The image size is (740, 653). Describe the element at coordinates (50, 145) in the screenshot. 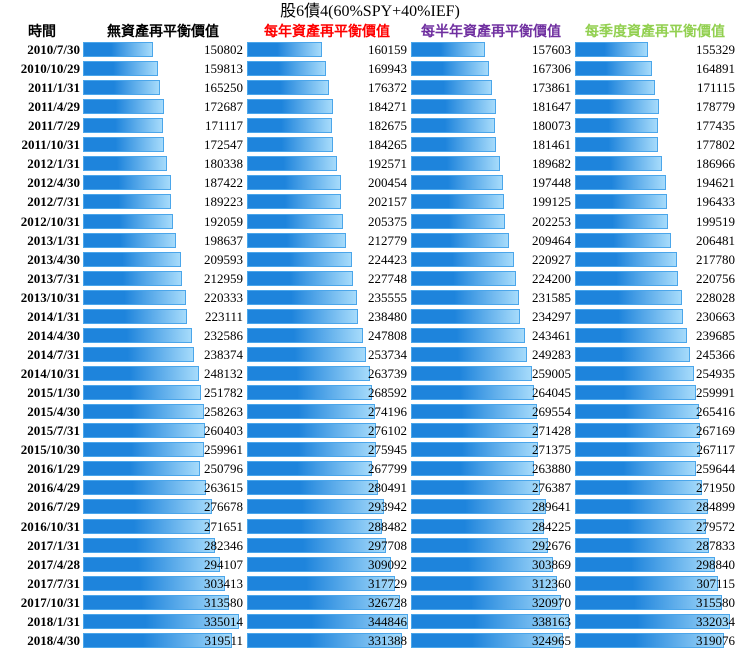

I see `date-label: 2011/10/31` at that location.